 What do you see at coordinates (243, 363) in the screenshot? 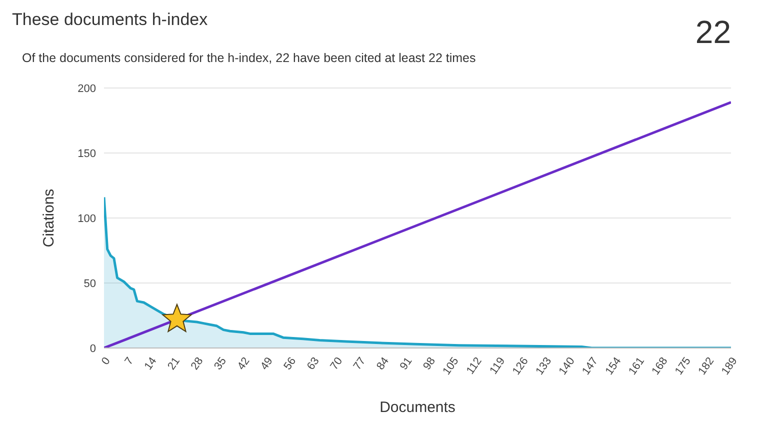
I see `x-tick-label: 42` at bounding box center [243, 363].